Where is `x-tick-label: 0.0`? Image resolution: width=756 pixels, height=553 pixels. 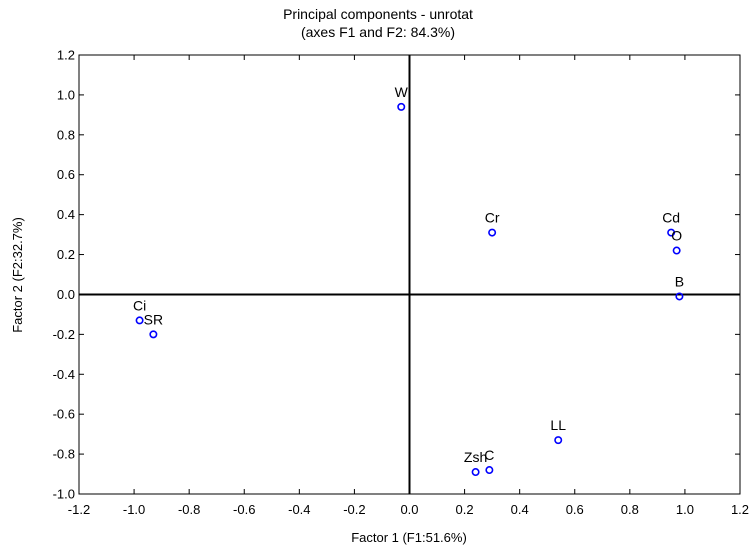 x-tick-label: 0.0 is located at coordinates (409, 509).